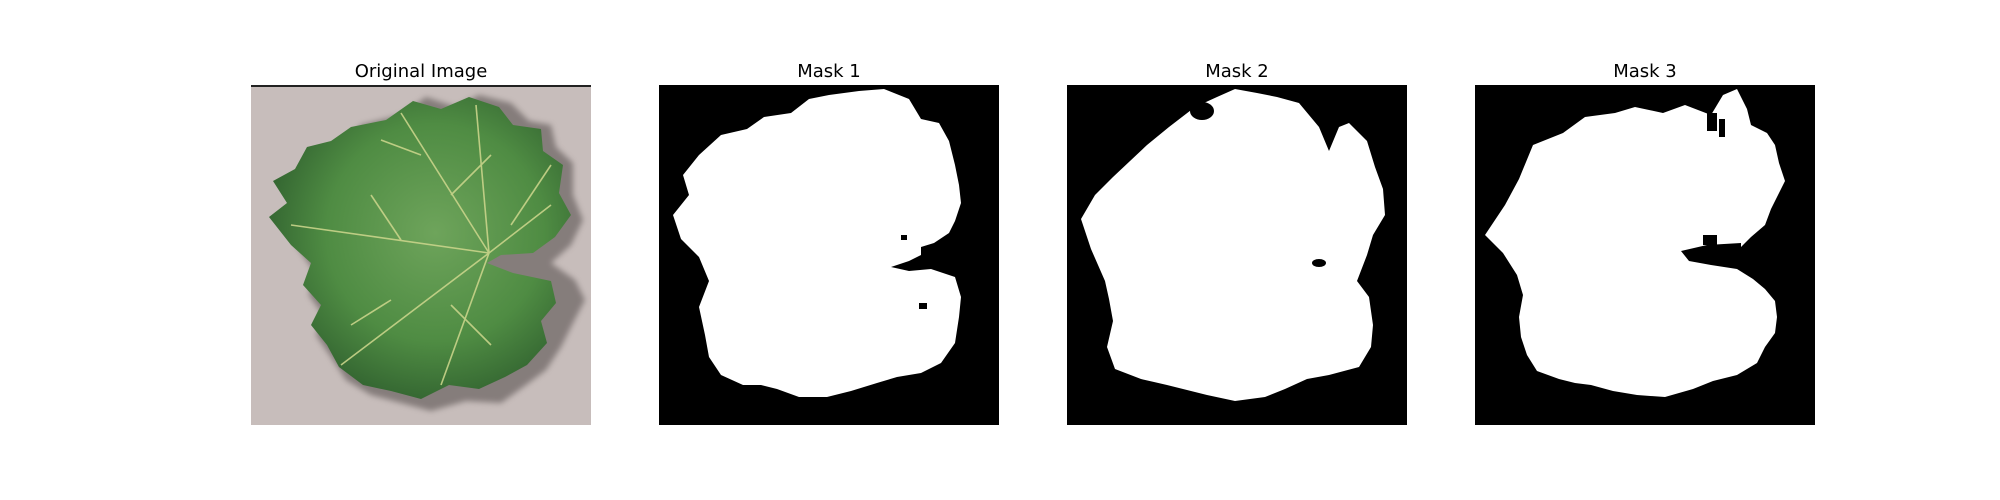 The width and height of the screenshot is (2000, 500). I want to click on mask-3-image, so click(1645, 255).